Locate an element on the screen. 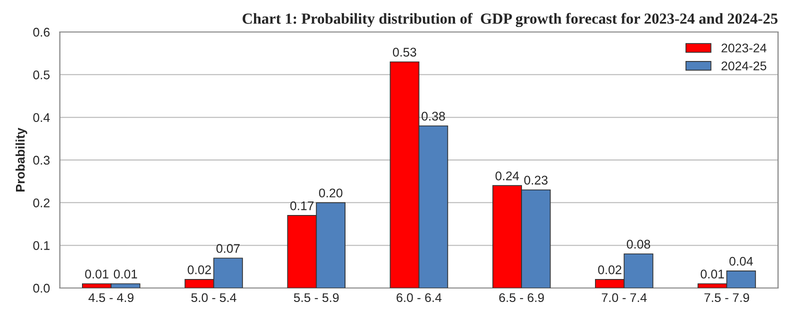 This screenshot has height=320, width=798. x-tick-label: 7.5 - 7.9 is located at coordinates (727, 297).